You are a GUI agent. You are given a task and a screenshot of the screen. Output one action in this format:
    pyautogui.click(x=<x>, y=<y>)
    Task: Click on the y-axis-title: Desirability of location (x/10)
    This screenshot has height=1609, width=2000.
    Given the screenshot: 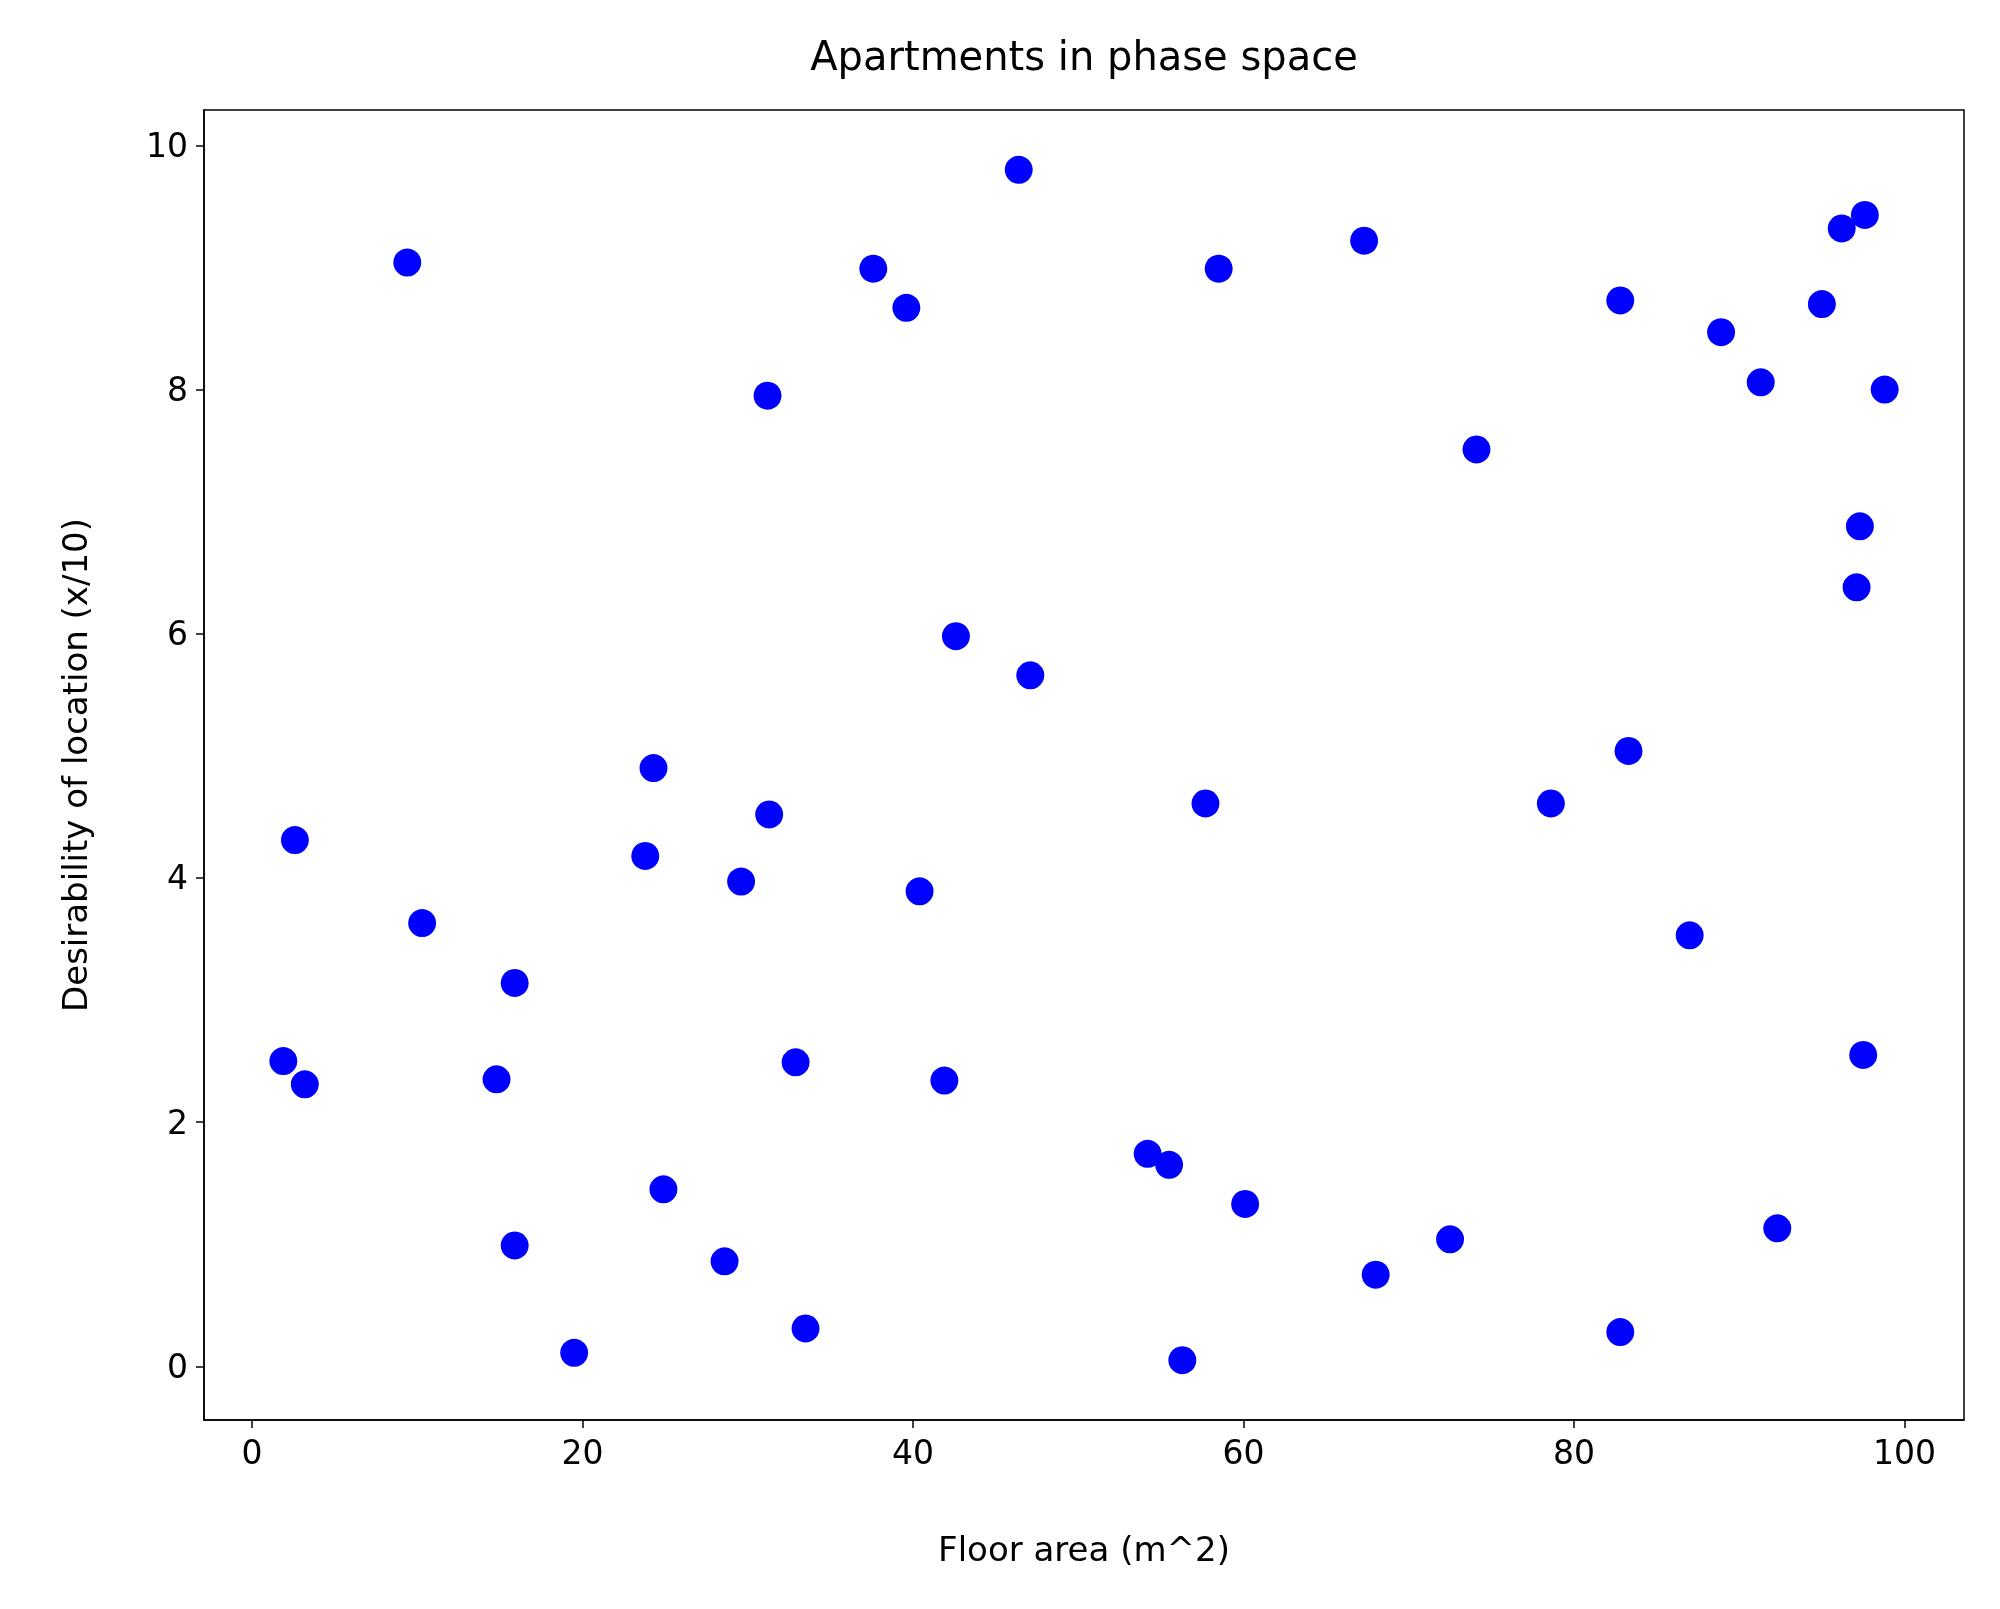 What is the action you would take?
    pyautogui.click(x=75, y=765)
    